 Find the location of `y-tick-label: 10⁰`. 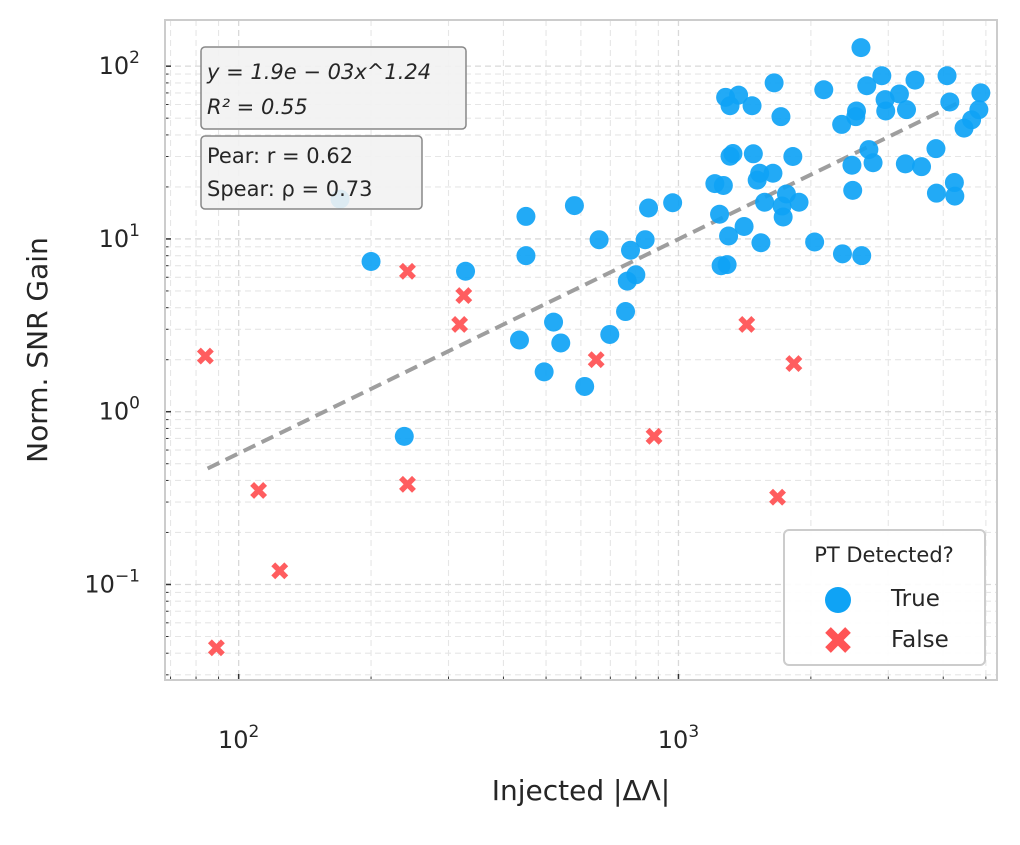

y-tick-label: 10⁰ is located at coordinates (119, 410).